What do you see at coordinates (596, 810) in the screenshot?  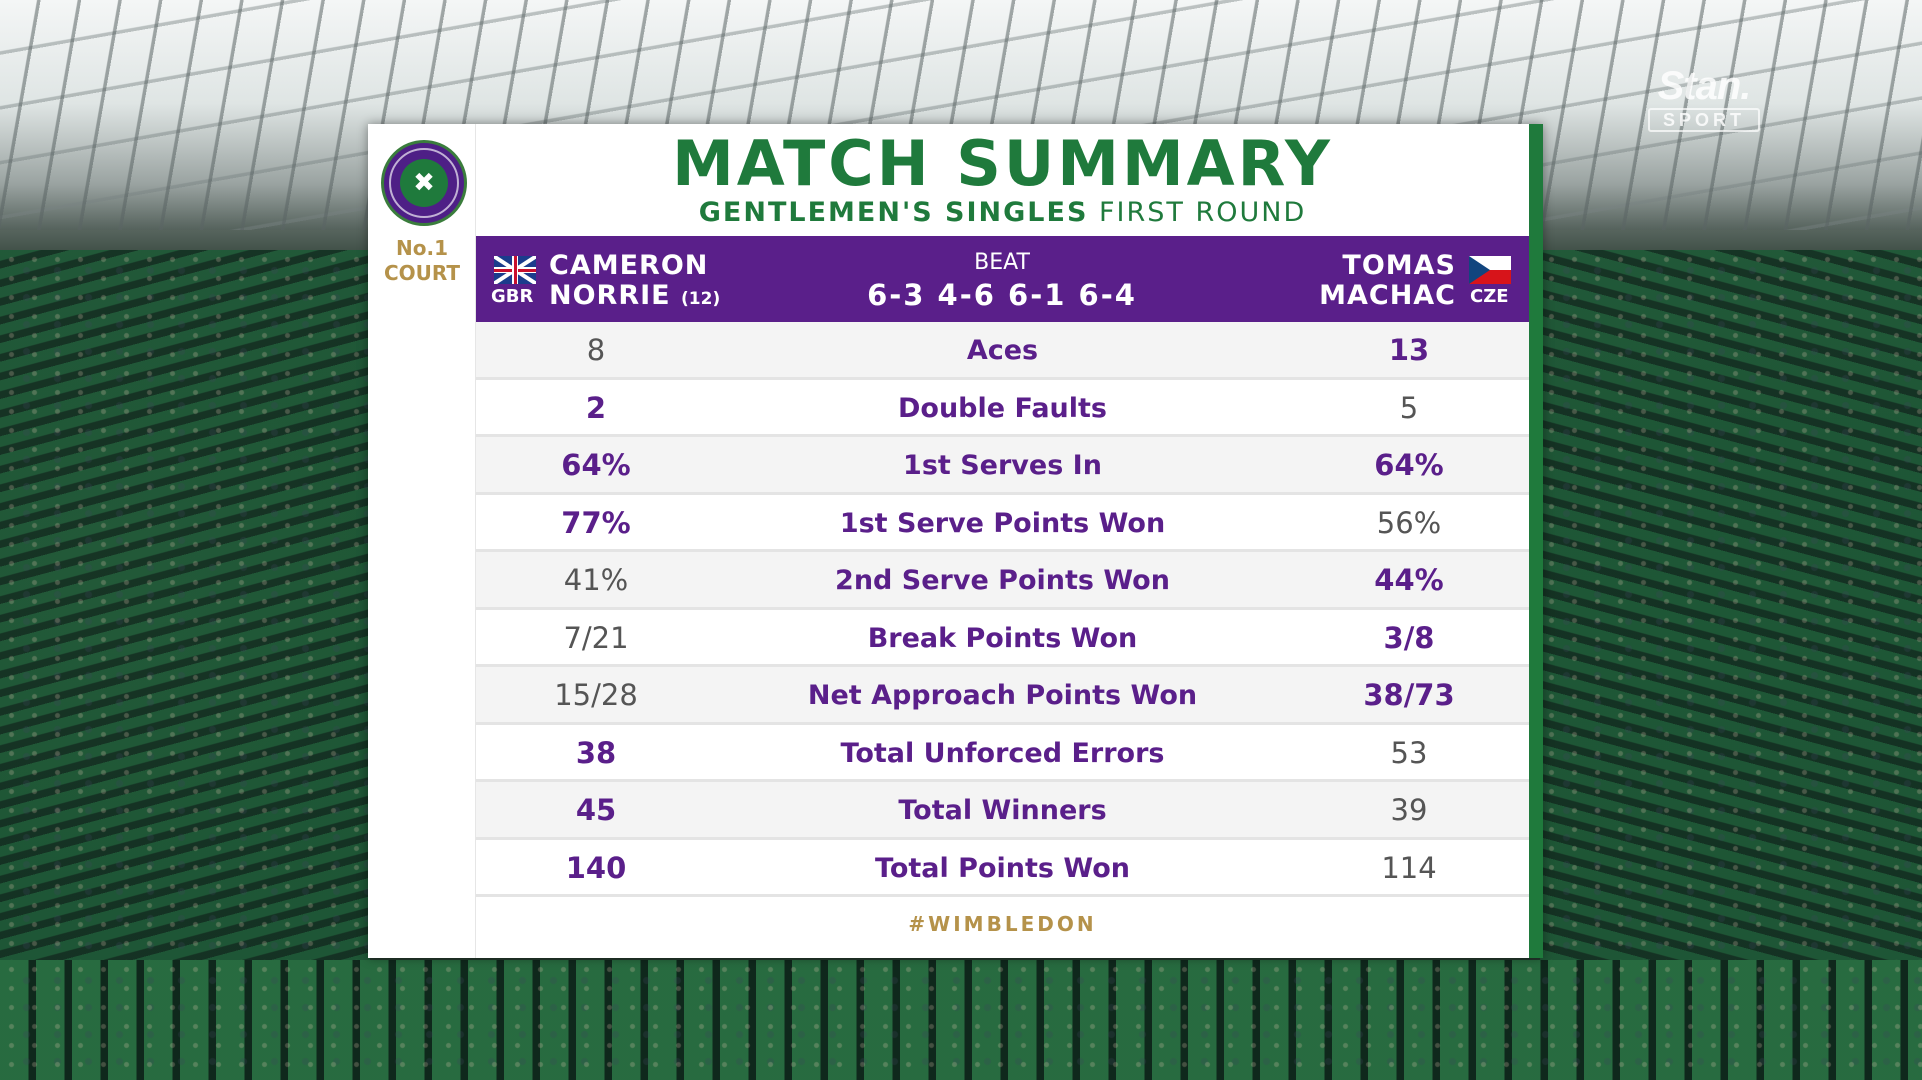 I see `player1-stat: 45` at bounding box center [596, 810].